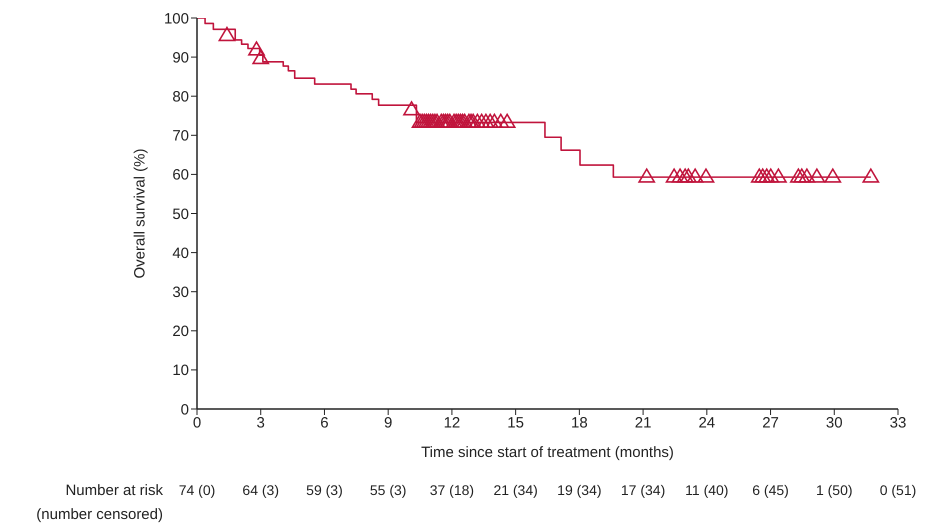  Describe the element at coordinates (547, 452) in the screenshot. I see `x-axis-title: Time since start of treatment (months)` at that location.